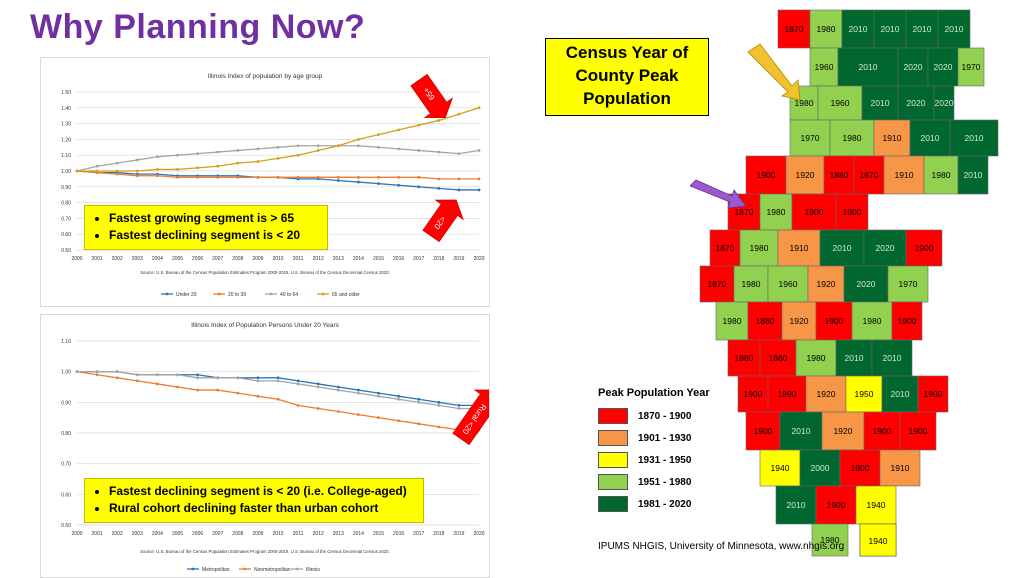 This screenshot has height=578, width=1024. Describe the element at coordinates (613, 416) in the screenshot. I see `legend-swatch` at that location.